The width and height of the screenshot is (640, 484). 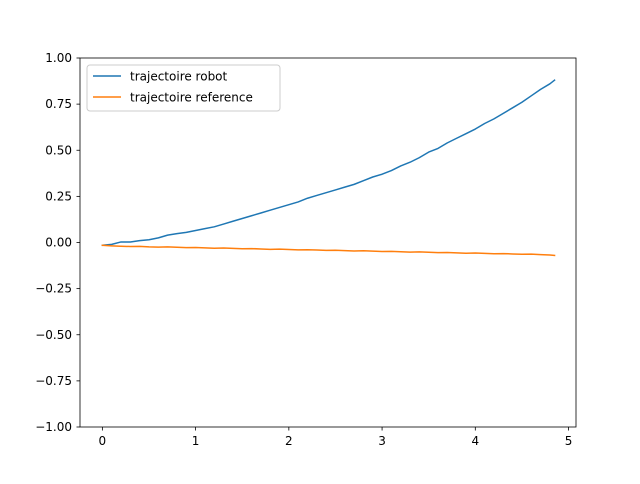 I want to click on x-tick-label: 2, so click(x=289, y=441).